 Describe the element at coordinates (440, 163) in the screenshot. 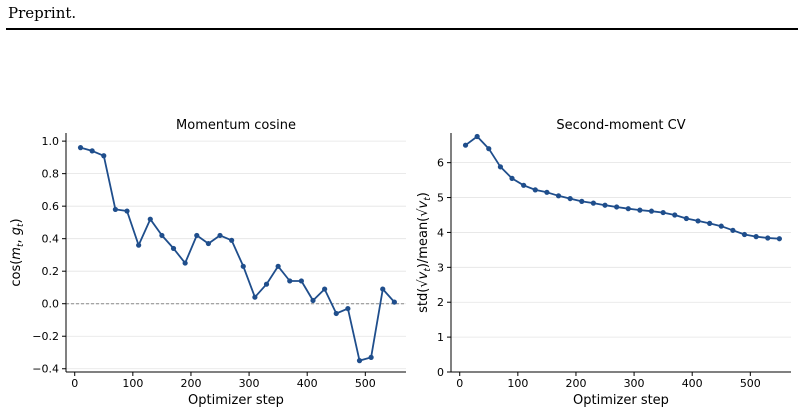

I see `y-tick-label: 6` at that location.